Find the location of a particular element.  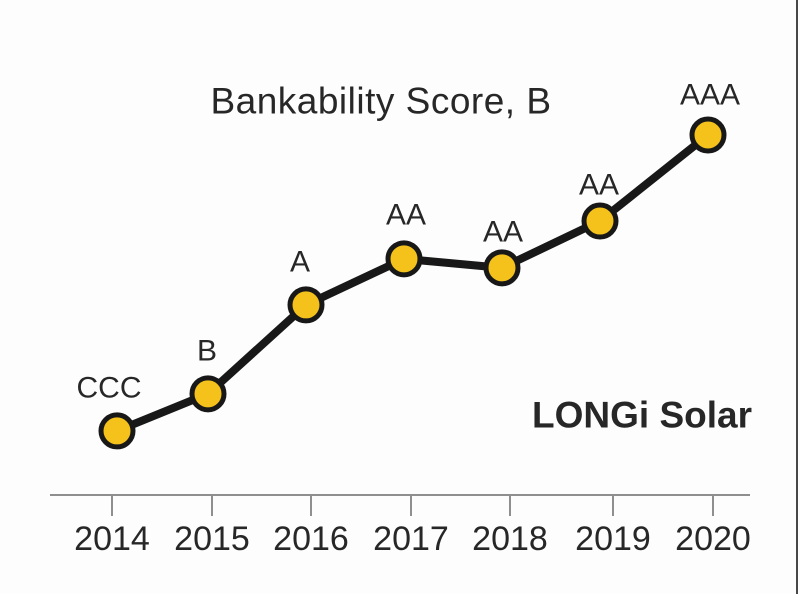

data-point-2017 is located at coordinates (404, 259).